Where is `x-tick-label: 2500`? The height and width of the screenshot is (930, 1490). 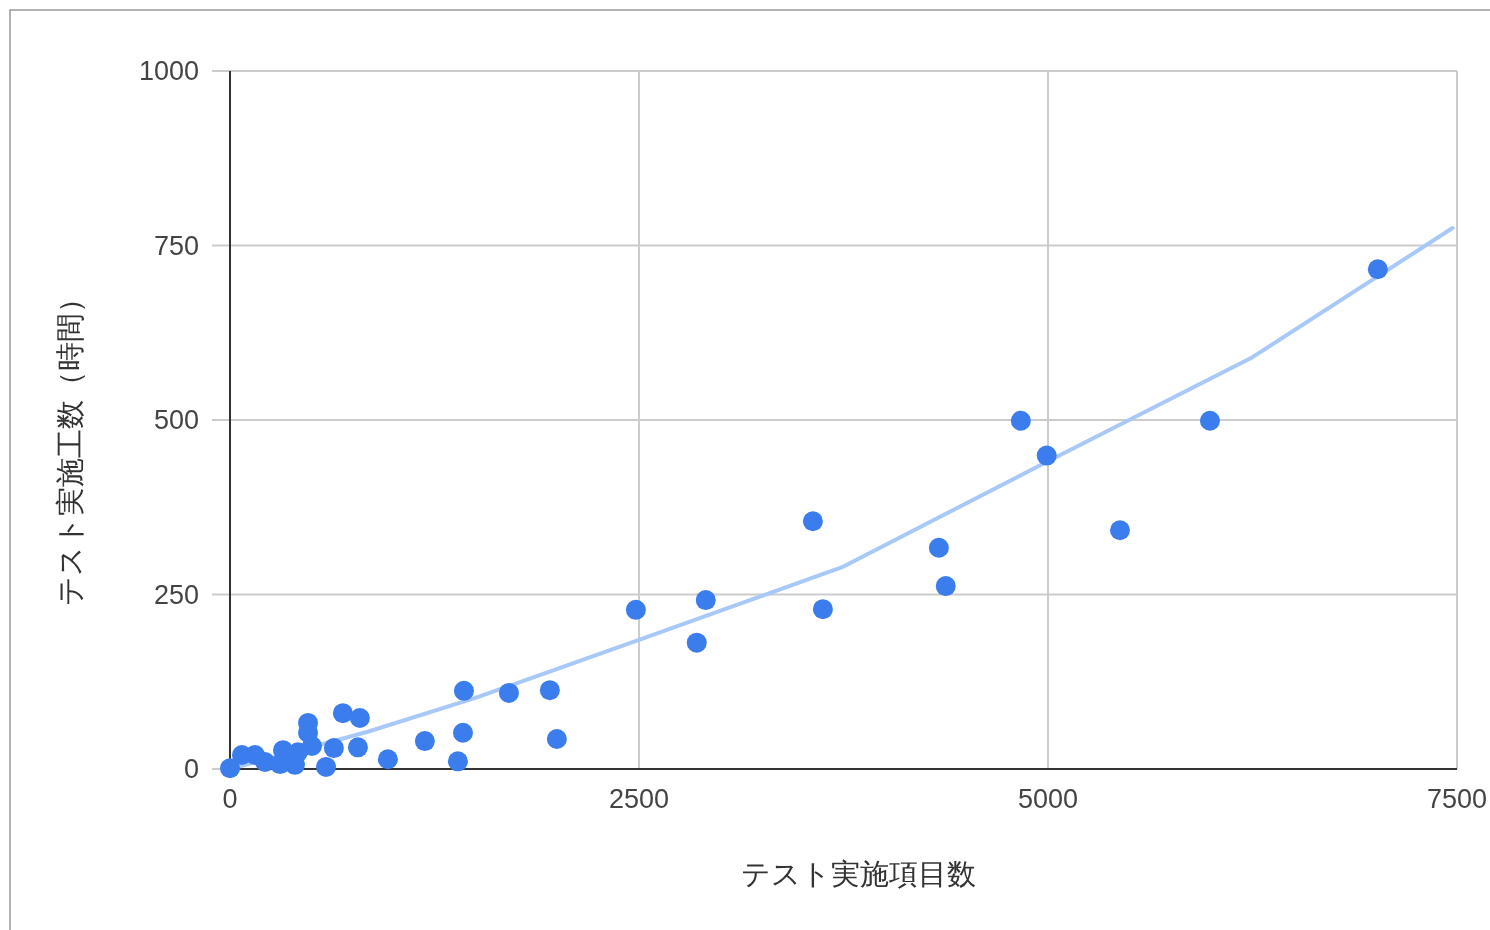
x-tick-label: 2500 is located at coordinates (639, 799).